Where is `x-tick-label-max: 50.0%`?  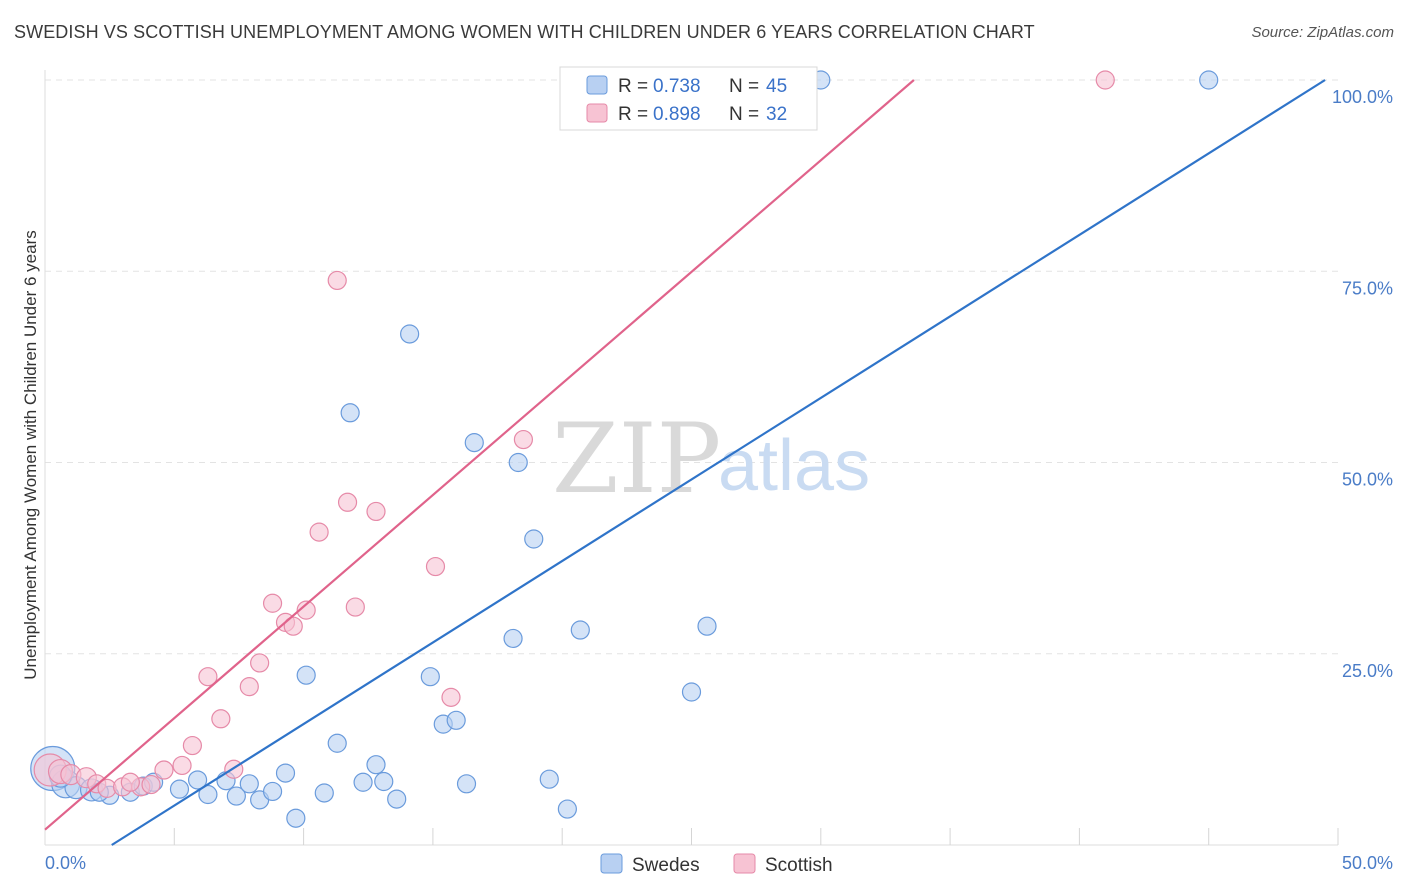
x-tick-label-max: 50.0% is located at coordinates (1367, 863).